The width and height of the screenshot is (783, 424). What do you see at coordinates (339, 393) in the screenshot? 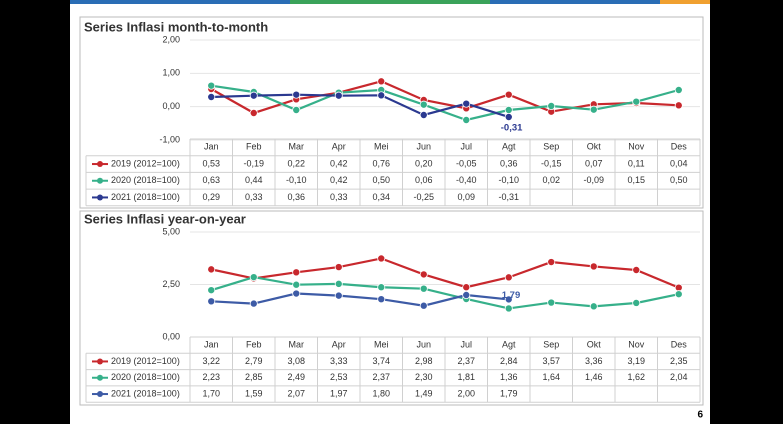
I see `table-value: 1,97` at bounding box center [339, 393].